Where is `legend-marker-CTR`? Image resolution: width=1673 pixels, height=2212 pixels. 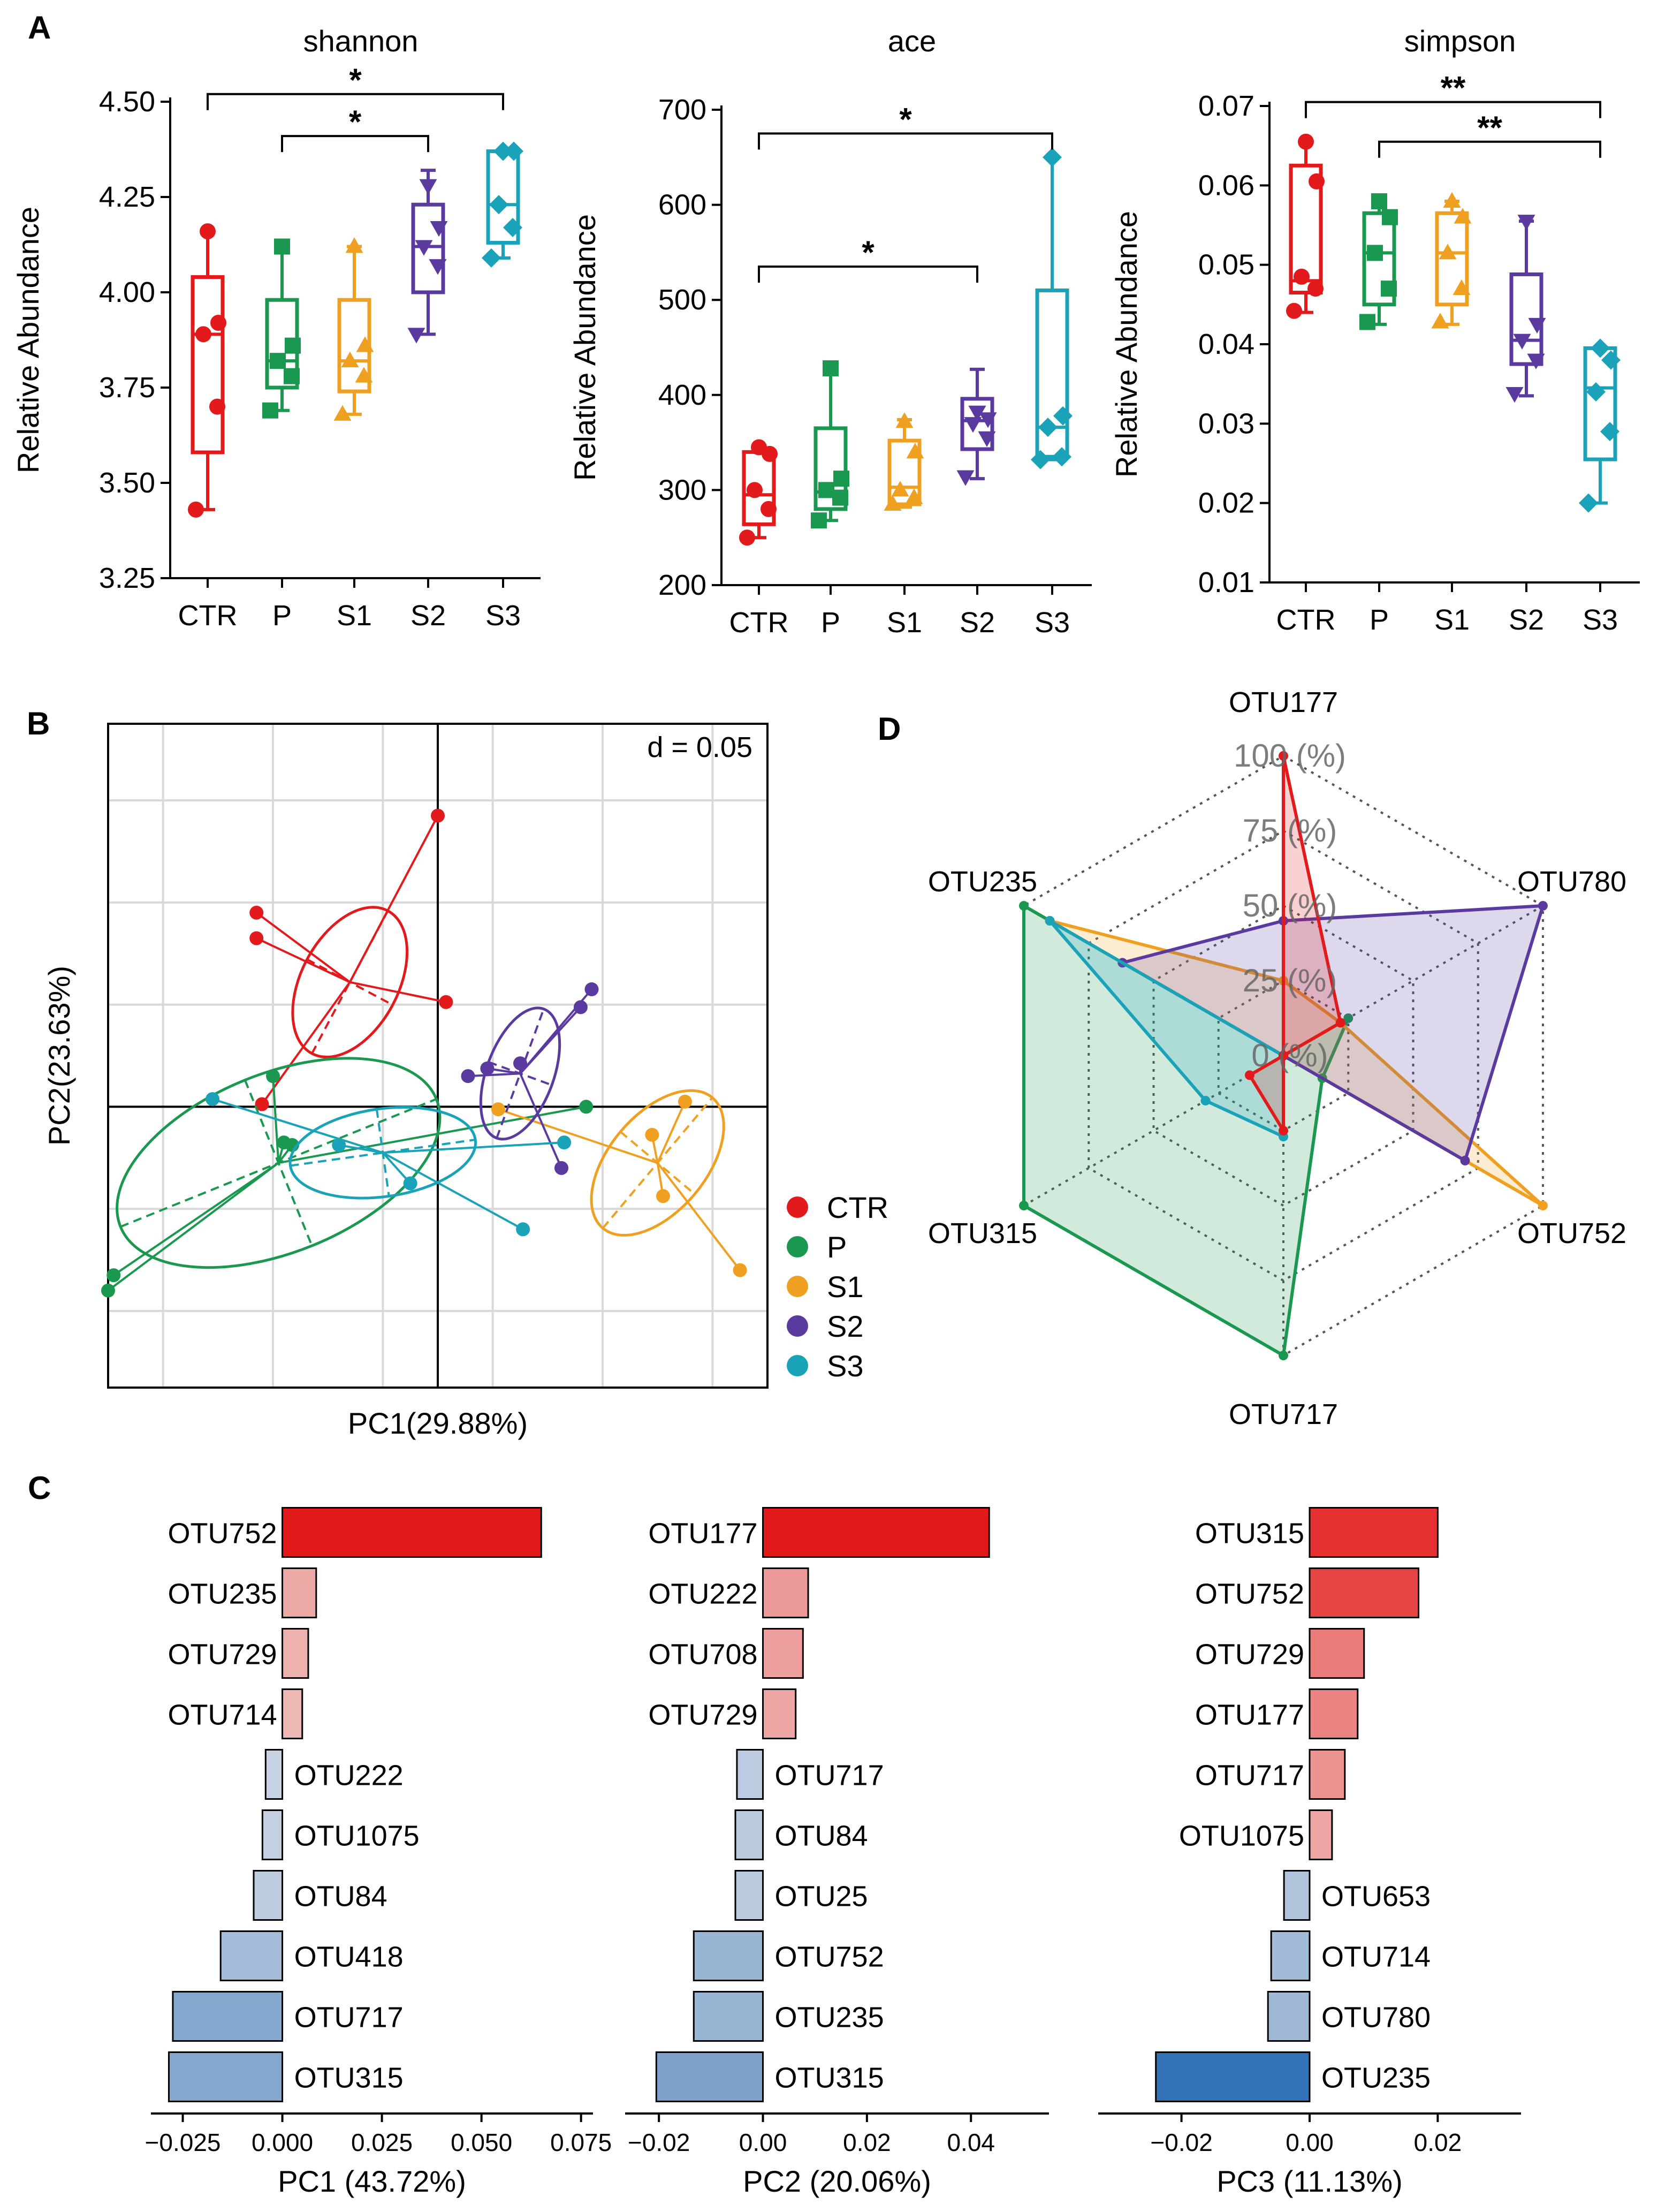 legend-marker-CTR is located at coordinates (797, 1207).